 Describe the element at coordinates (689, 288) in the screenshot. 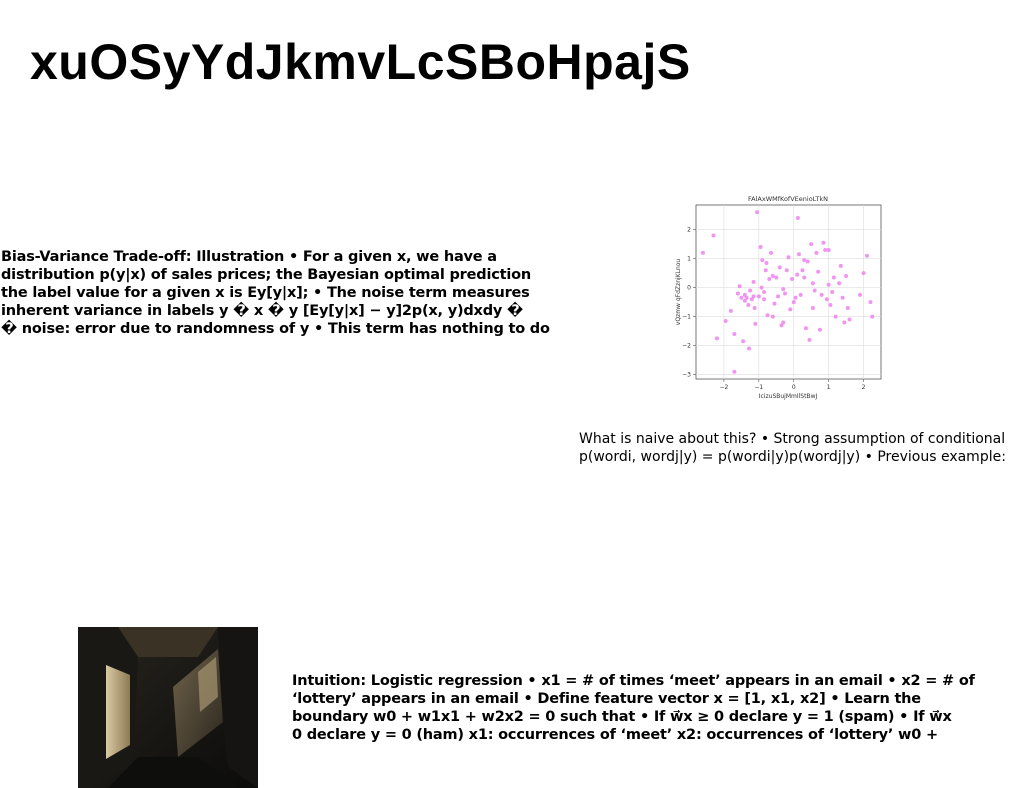

I see `y-tick-label: 0` at that location.